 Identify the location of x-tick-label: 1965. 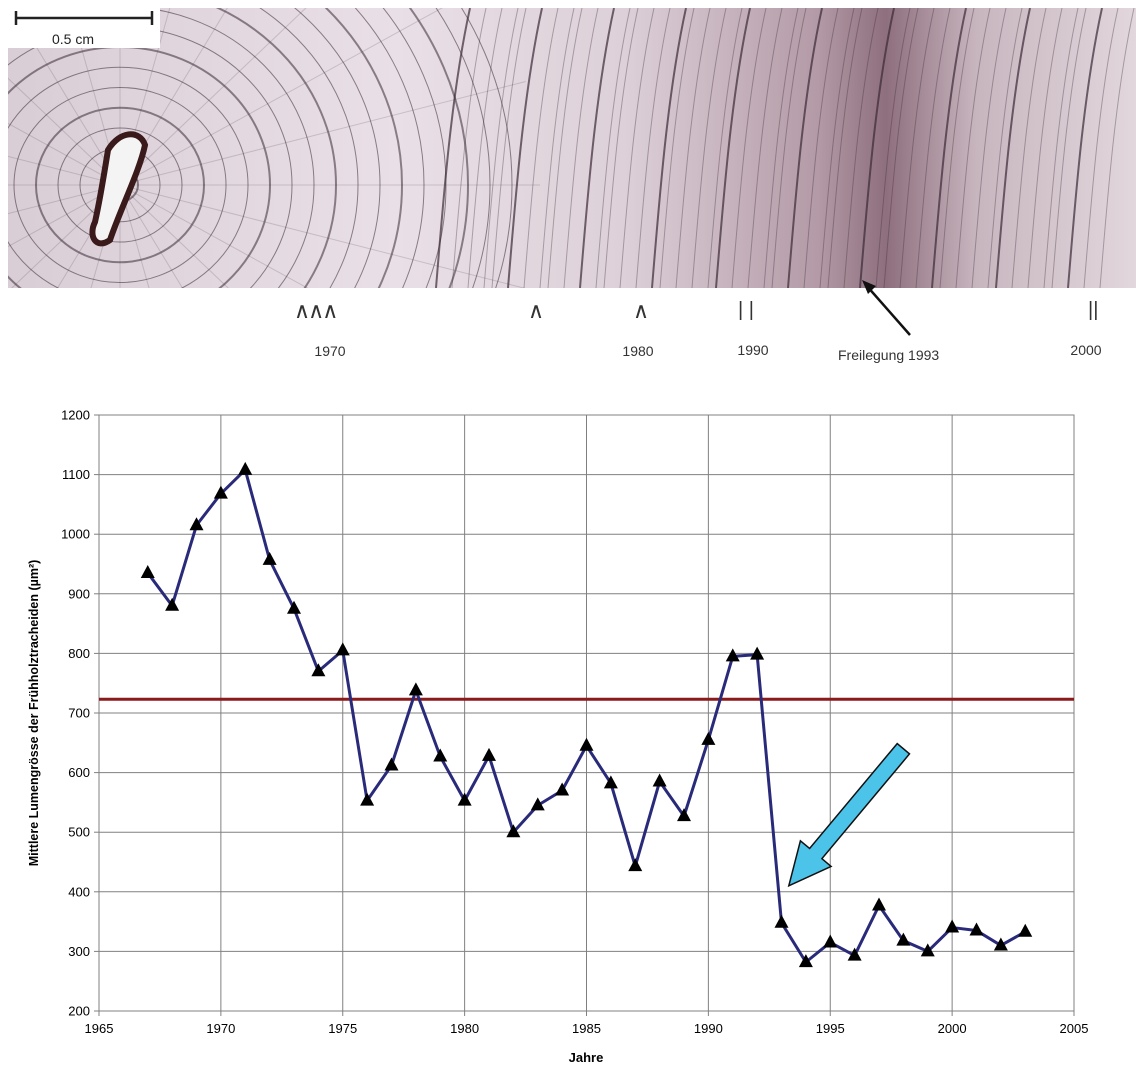
(99, 1028).